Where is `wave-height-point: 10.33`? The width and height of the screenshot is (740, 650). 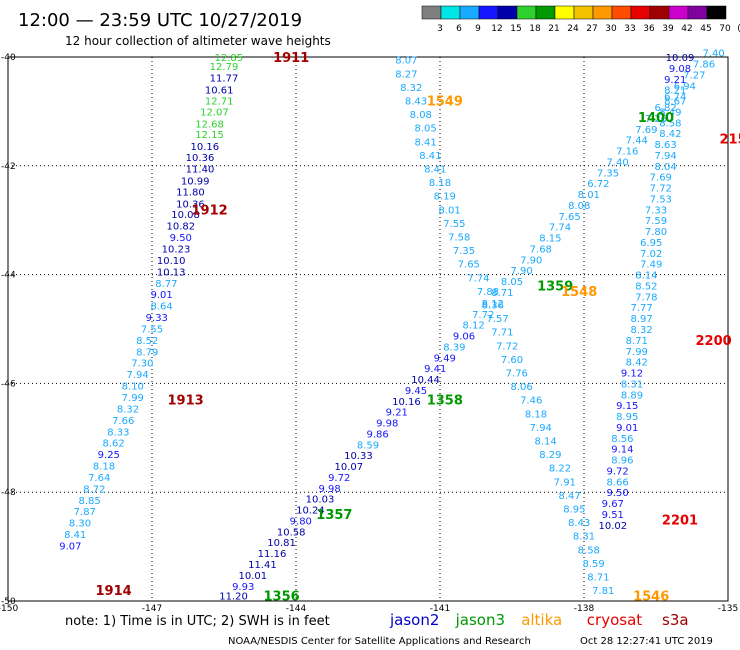 wave-height-point: 10.33 is located at coordinates (358, 456).